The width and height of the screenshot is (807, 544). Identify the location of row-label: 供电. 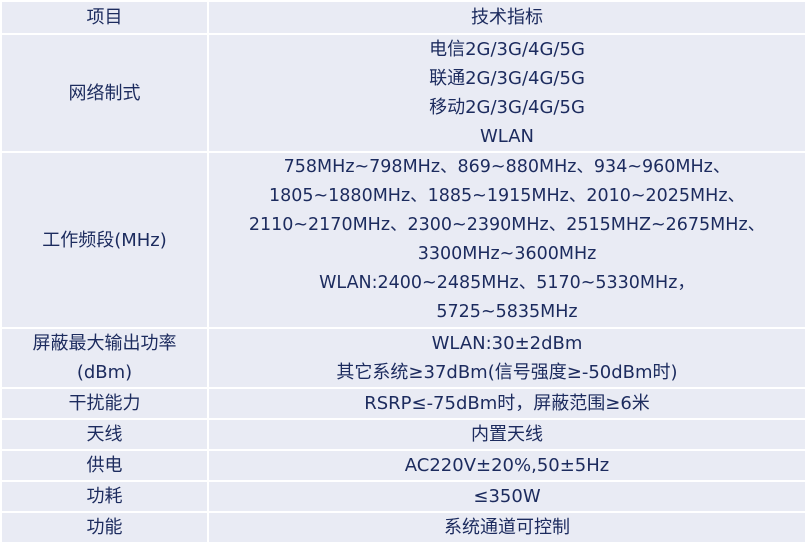
(104, 465).